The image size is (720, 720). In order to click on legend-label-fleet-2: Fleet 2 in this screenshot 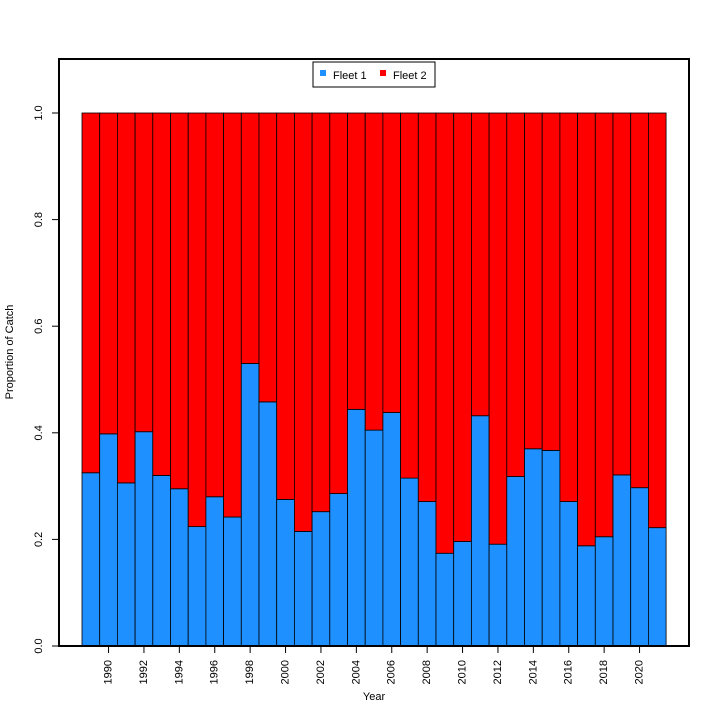, I will do `click(410, 76)`.